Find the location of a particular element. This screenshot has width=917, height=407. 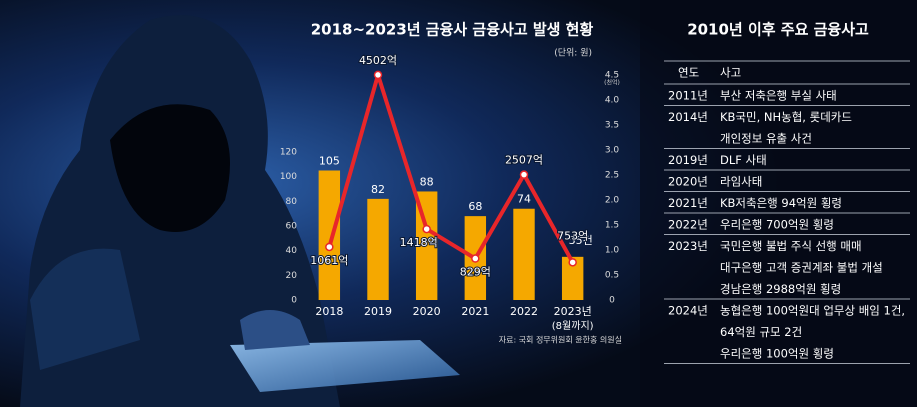

y2-unit: (천억) is located at coordinates (612, 83).